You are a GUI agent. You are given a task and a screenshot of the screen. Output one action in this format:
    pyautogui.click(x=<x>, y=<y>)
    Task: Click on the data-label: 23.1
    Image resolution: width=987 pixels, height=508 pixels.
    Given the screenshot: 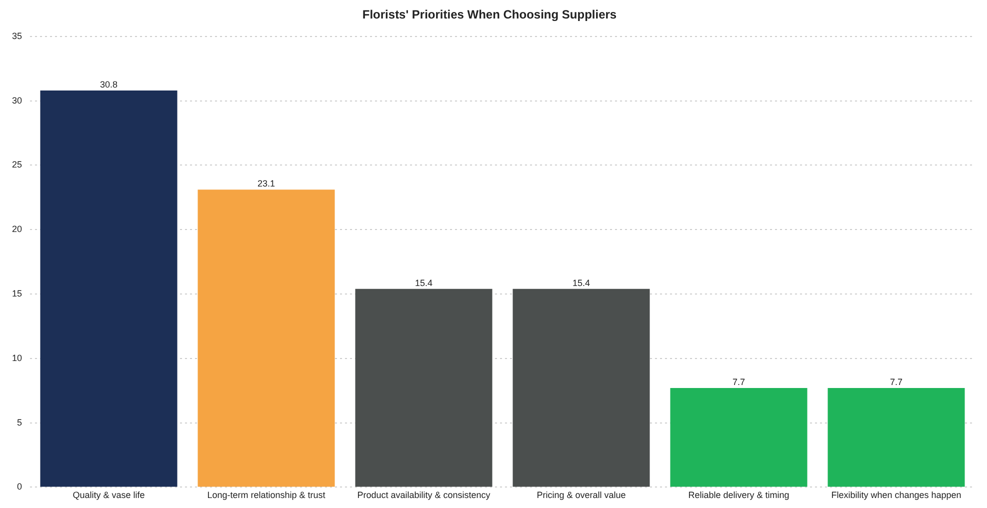 What is the action you would take?
    pyautogui.click(x=266, y=183)
    